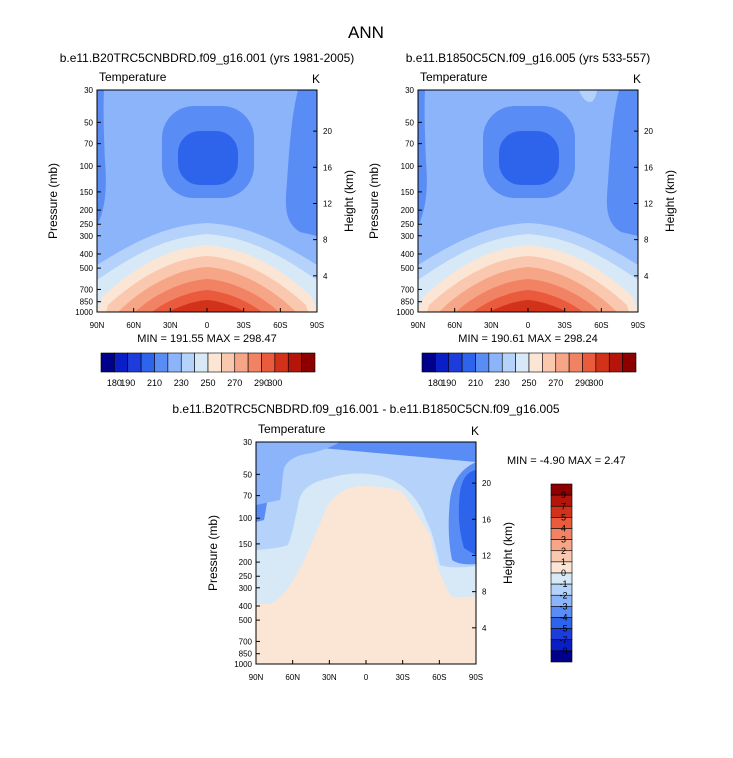 This screenshot has height=758, width=733. Describe the element at coordinates (563, 551) in the screenshot. I see `colorbar-label: 2` at that location.